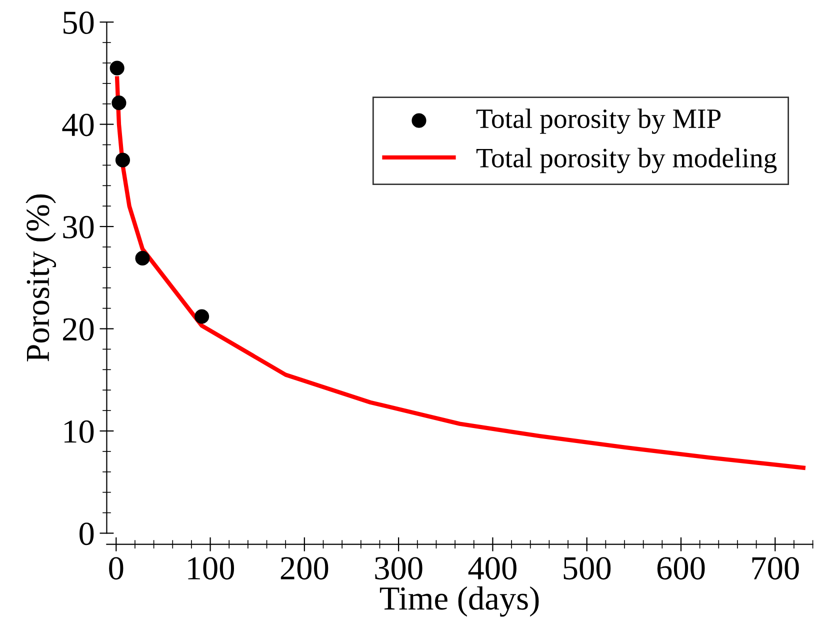 The image size is (821, 631). What do you see at coordinates (79, 22) in the screenshot?
I see `y-tick-label: 50` at bounding box center [79, 22].